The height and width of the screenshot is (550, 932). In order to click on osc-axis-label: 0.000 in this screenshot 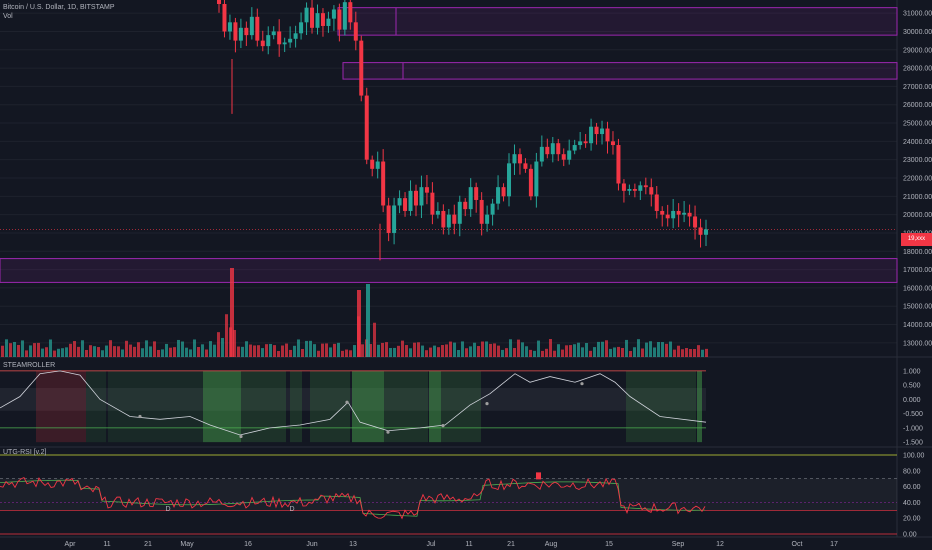, I will do `click(912, 400)`.